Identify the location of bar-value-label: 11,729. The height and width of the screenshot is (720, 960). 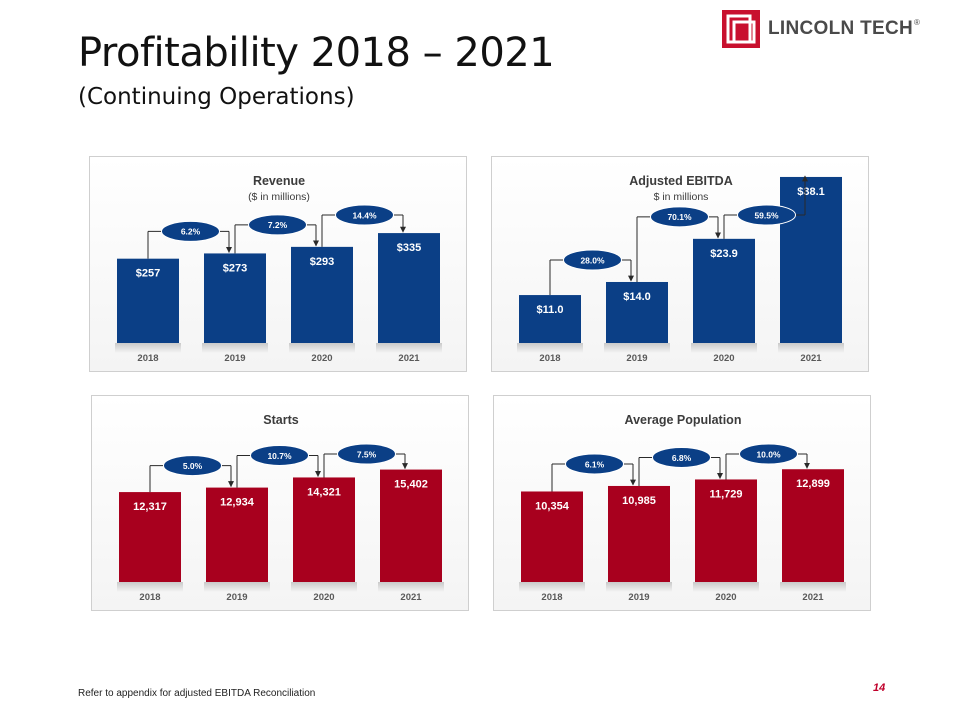
(725, 494).